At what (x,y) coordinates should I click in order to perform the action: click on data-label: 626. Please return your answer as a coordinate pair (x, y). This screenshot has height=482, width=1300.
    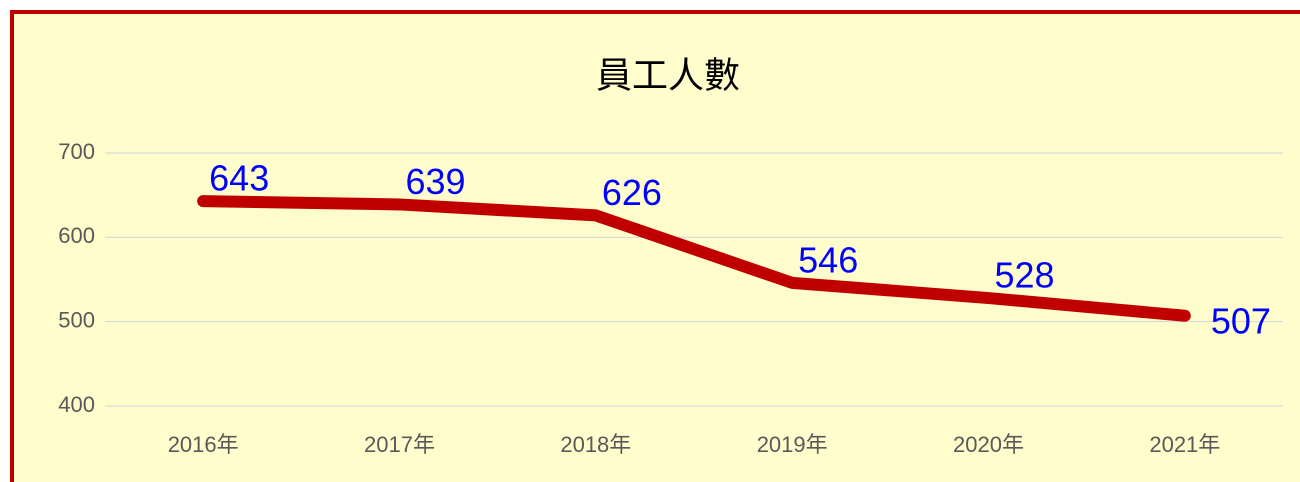
    Looking at the image, I should click on (632, 192).